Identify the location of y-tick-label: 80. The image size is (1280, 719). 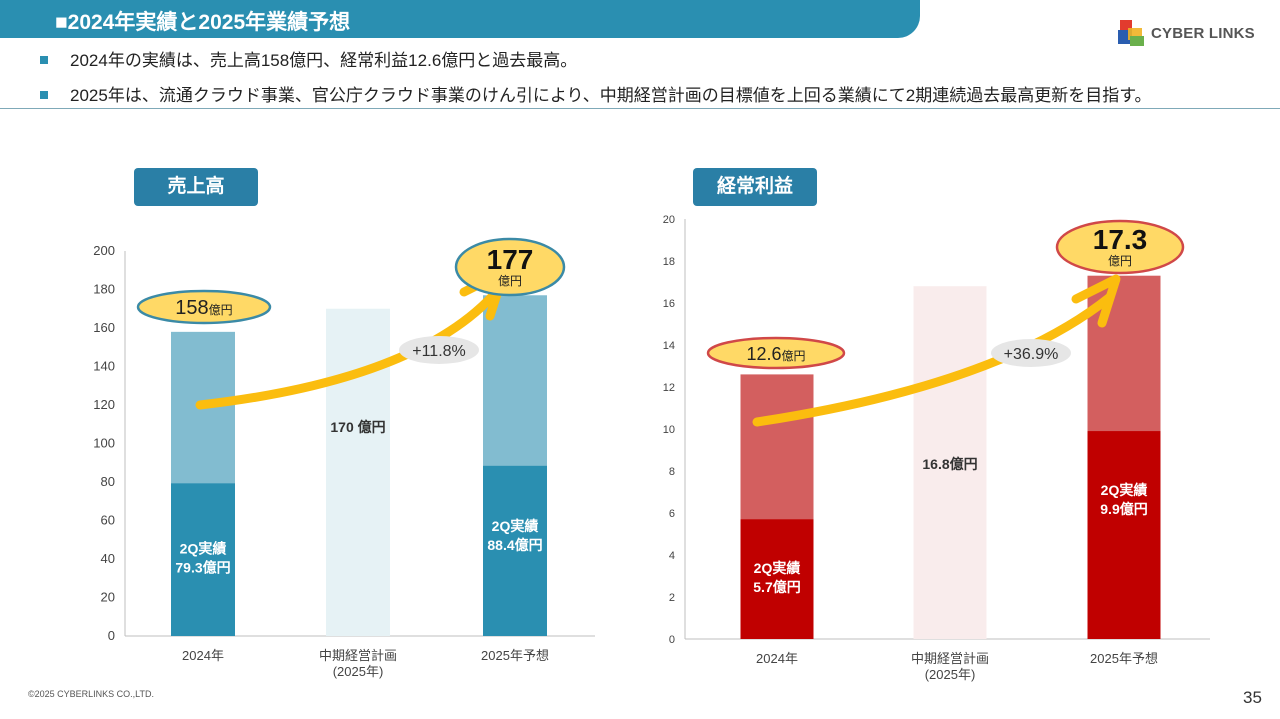
(108, 481).